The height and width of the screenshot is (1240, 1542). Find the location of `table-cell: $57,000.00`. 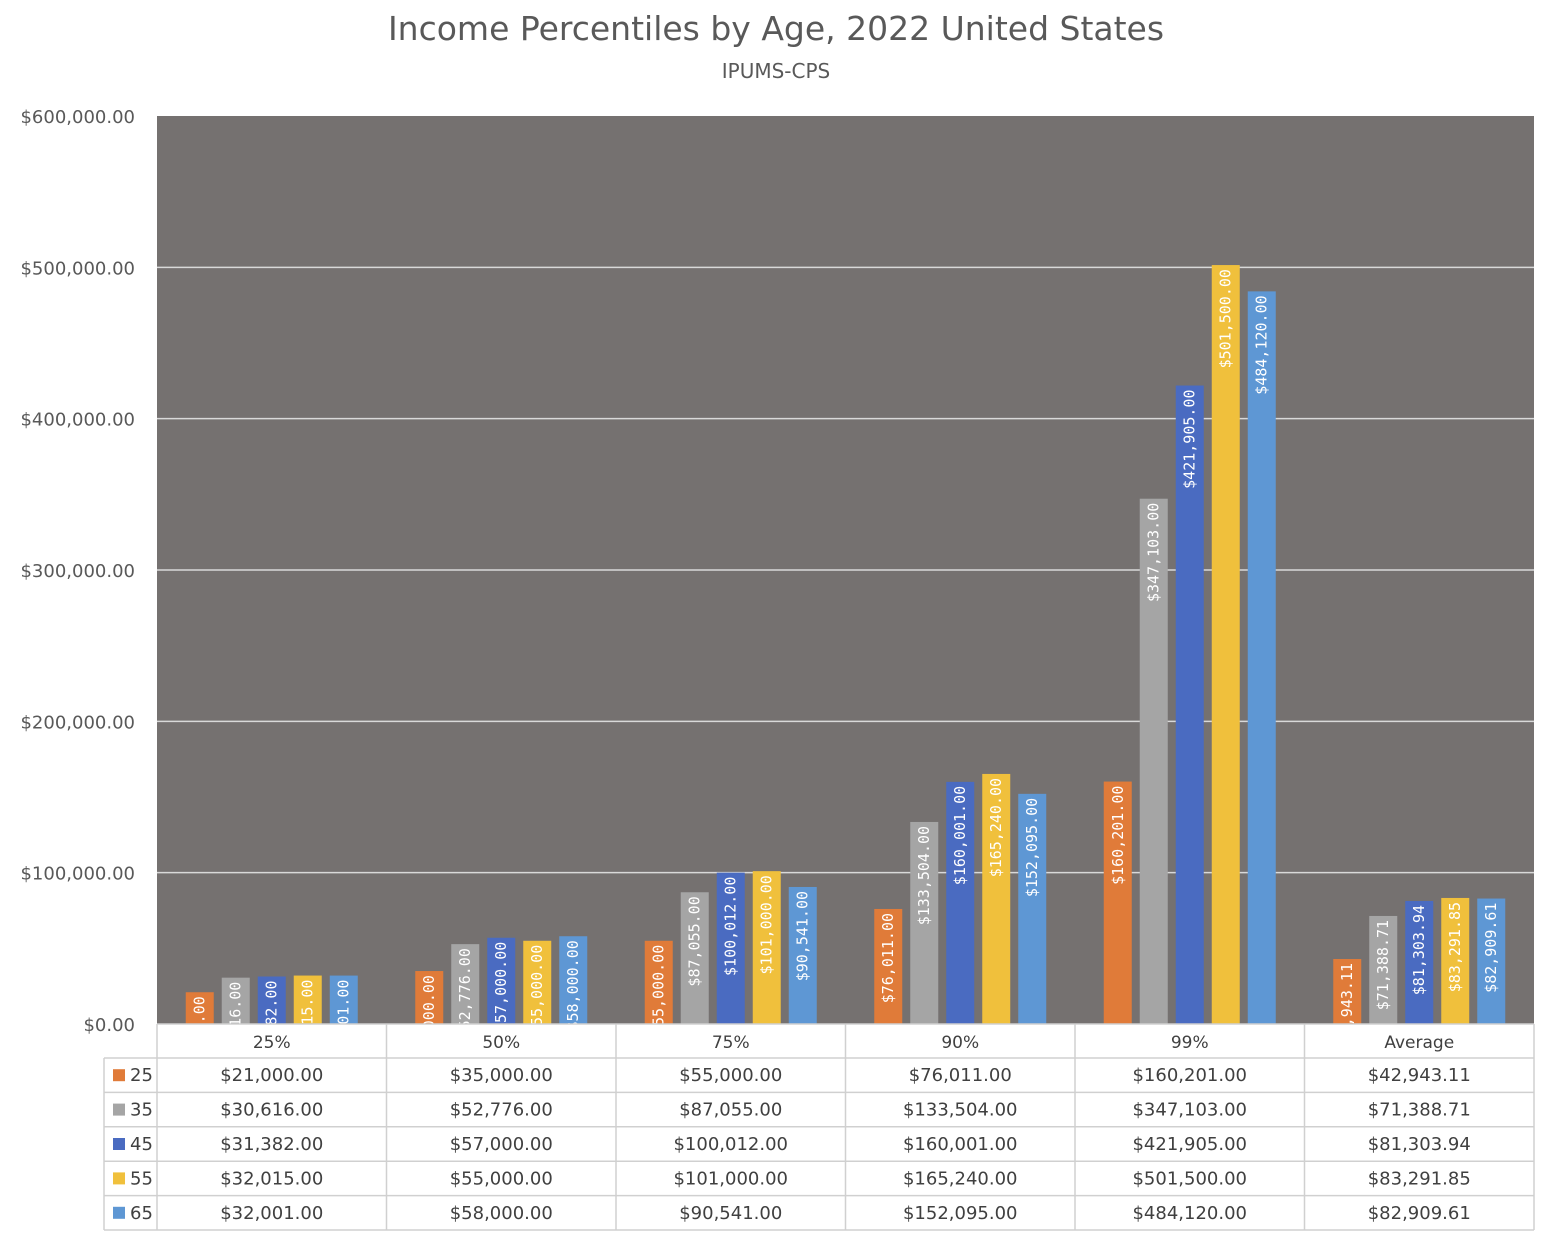

table-cell: $57,000.00 is located at coordinates (501, 1144).